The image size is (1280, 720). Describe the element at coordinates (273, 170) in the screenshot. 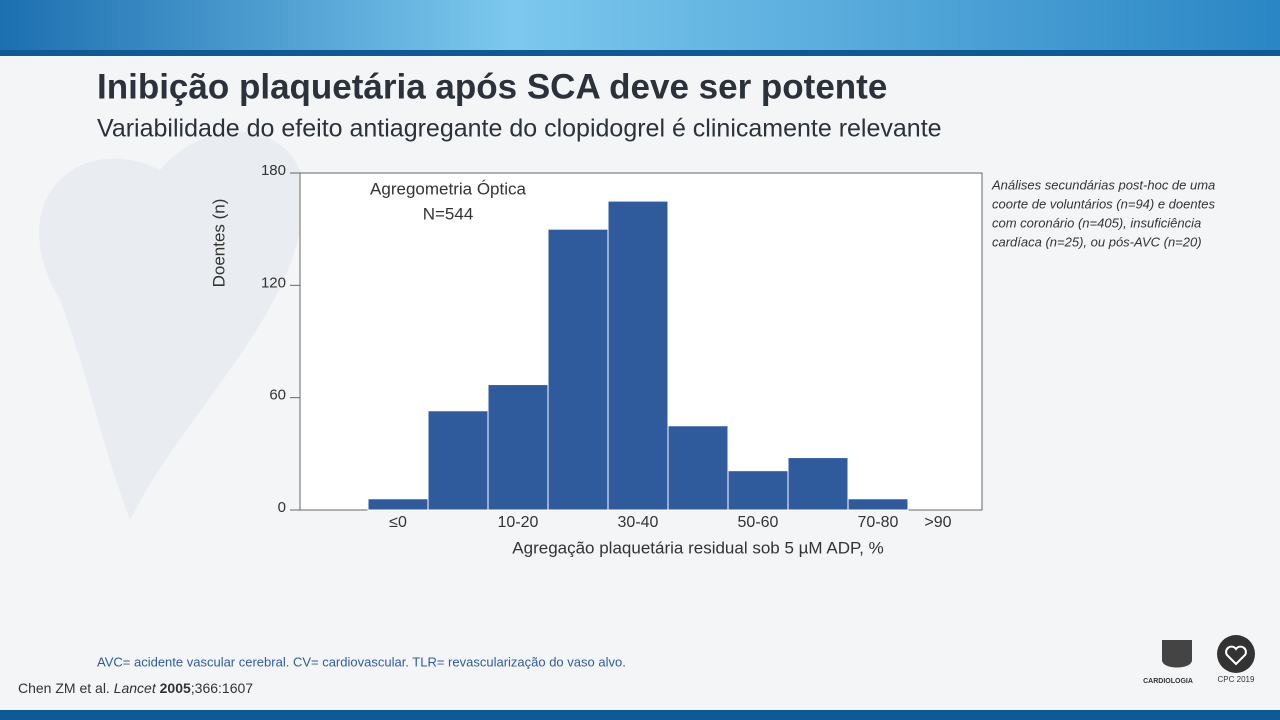

I see `y-tick-label: 180` at that location.